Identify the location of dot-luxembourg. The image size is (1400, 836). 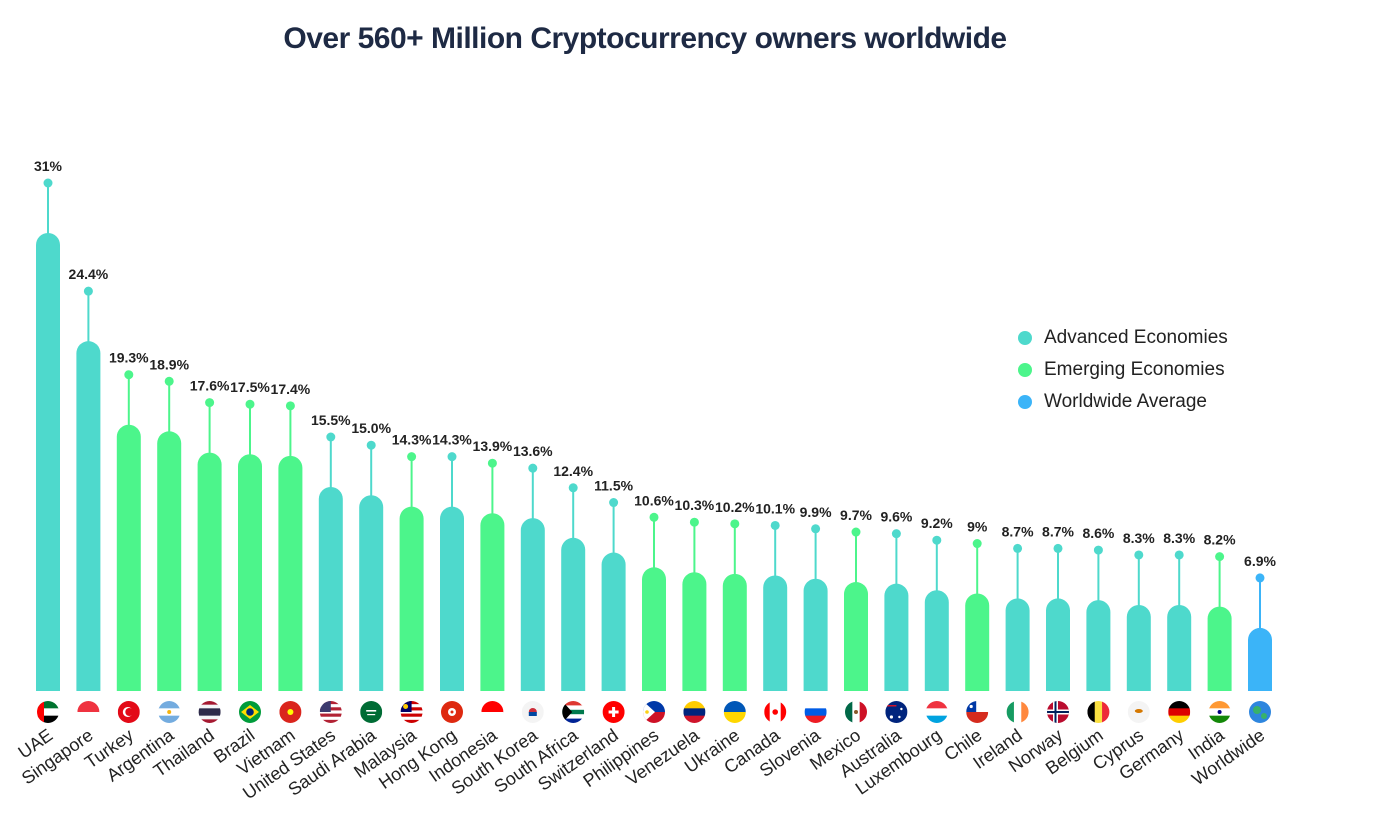
(937, 540).